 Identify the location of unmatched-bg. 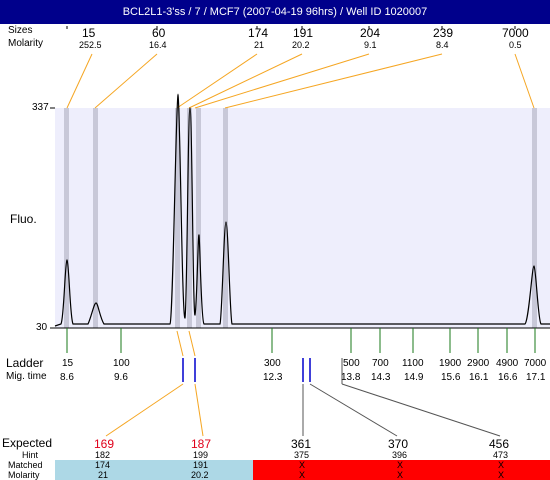
(401, 470).